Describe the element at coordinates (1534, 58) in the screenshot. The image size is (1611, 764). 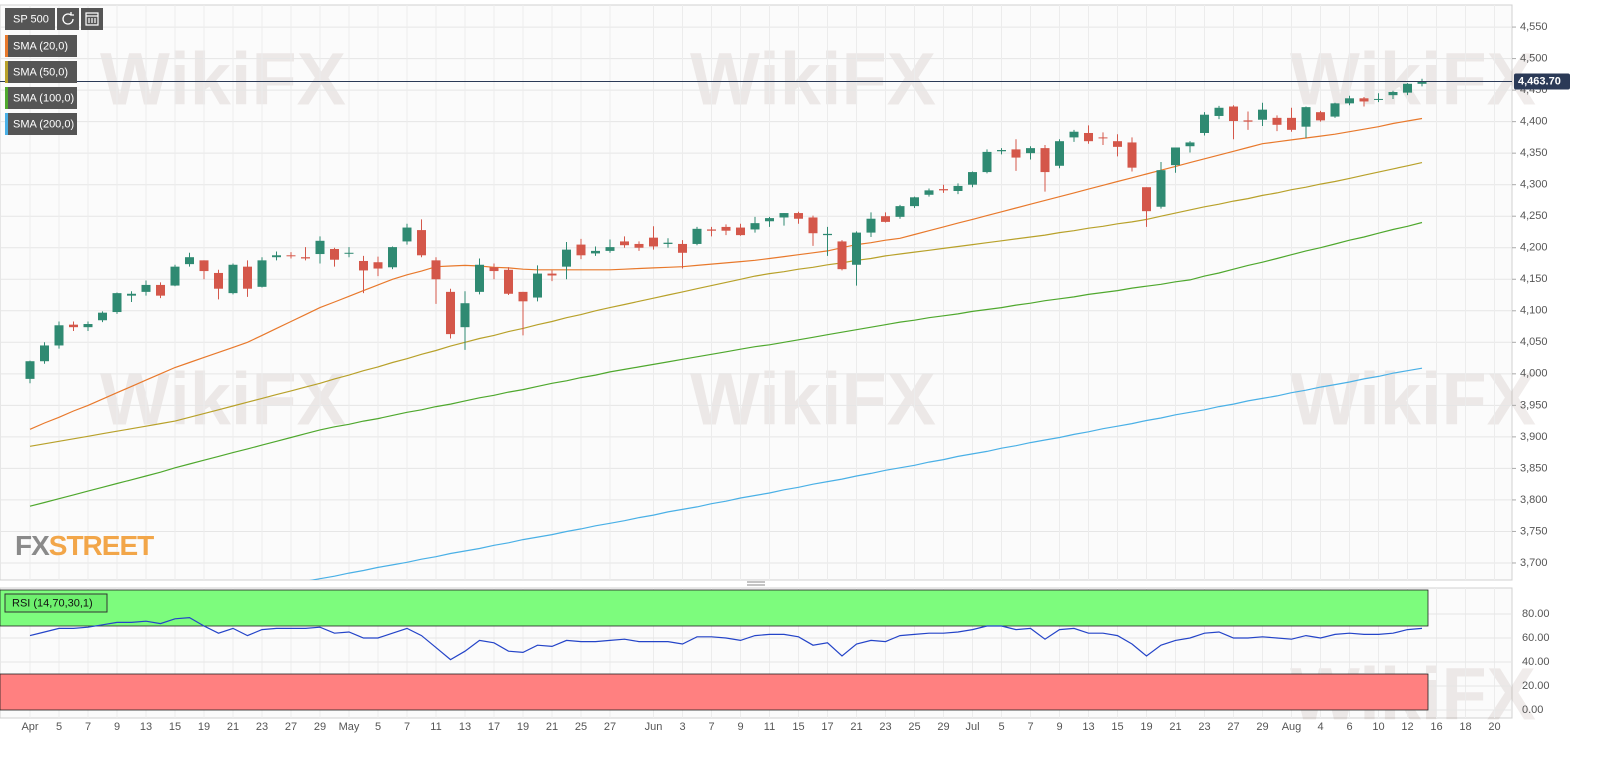
I see `y-tick-label: 4,500` at that location.